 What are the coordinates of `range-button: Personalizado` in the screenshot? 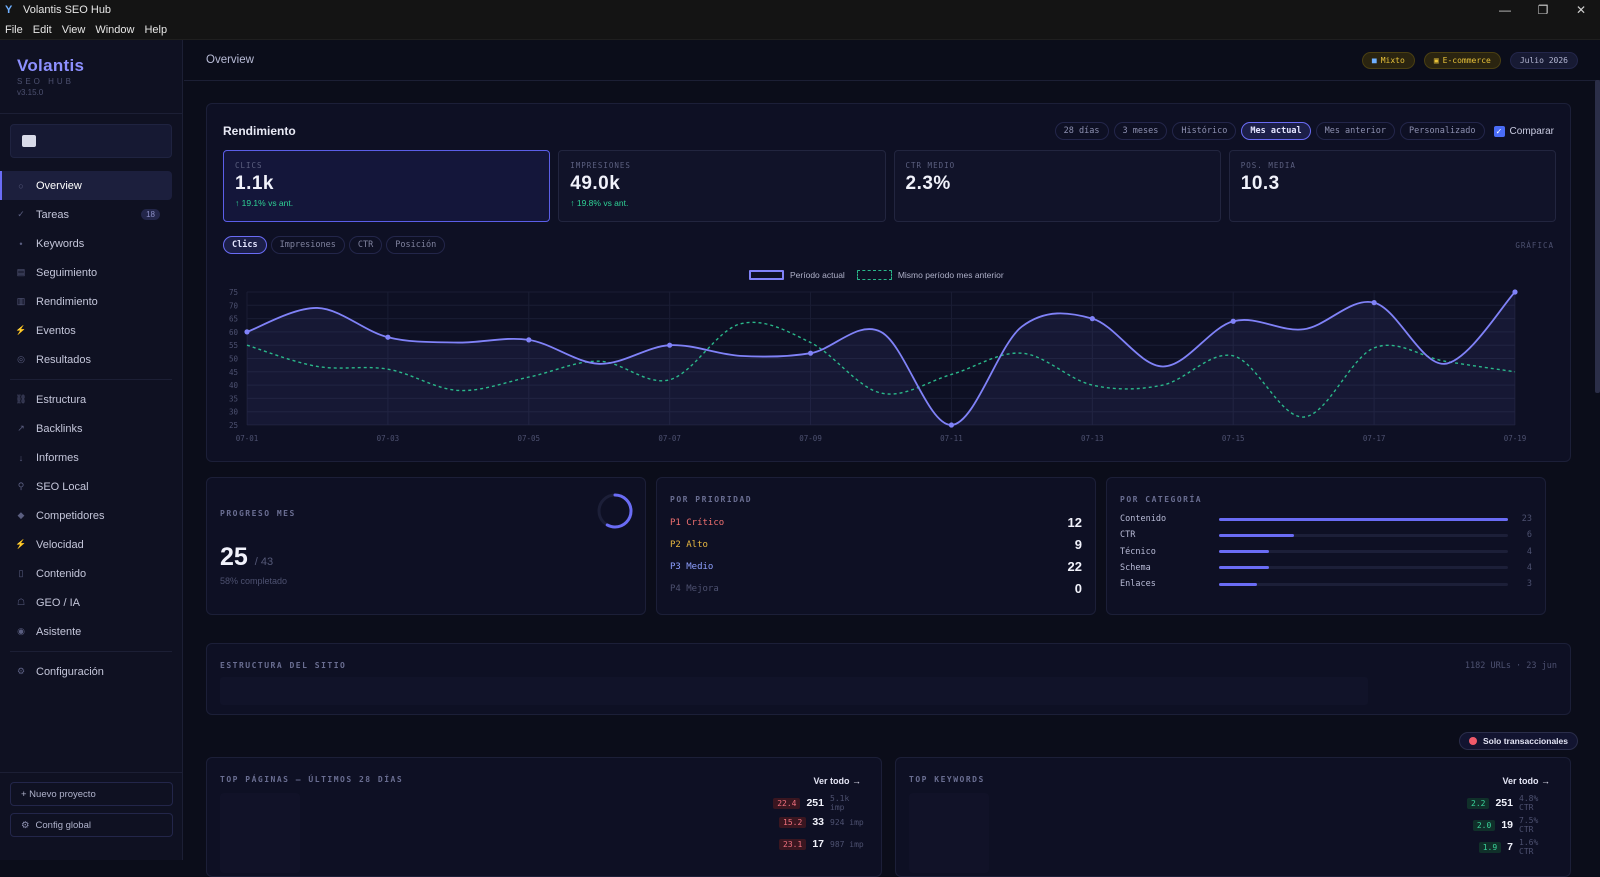 It's located at (1442, 131).